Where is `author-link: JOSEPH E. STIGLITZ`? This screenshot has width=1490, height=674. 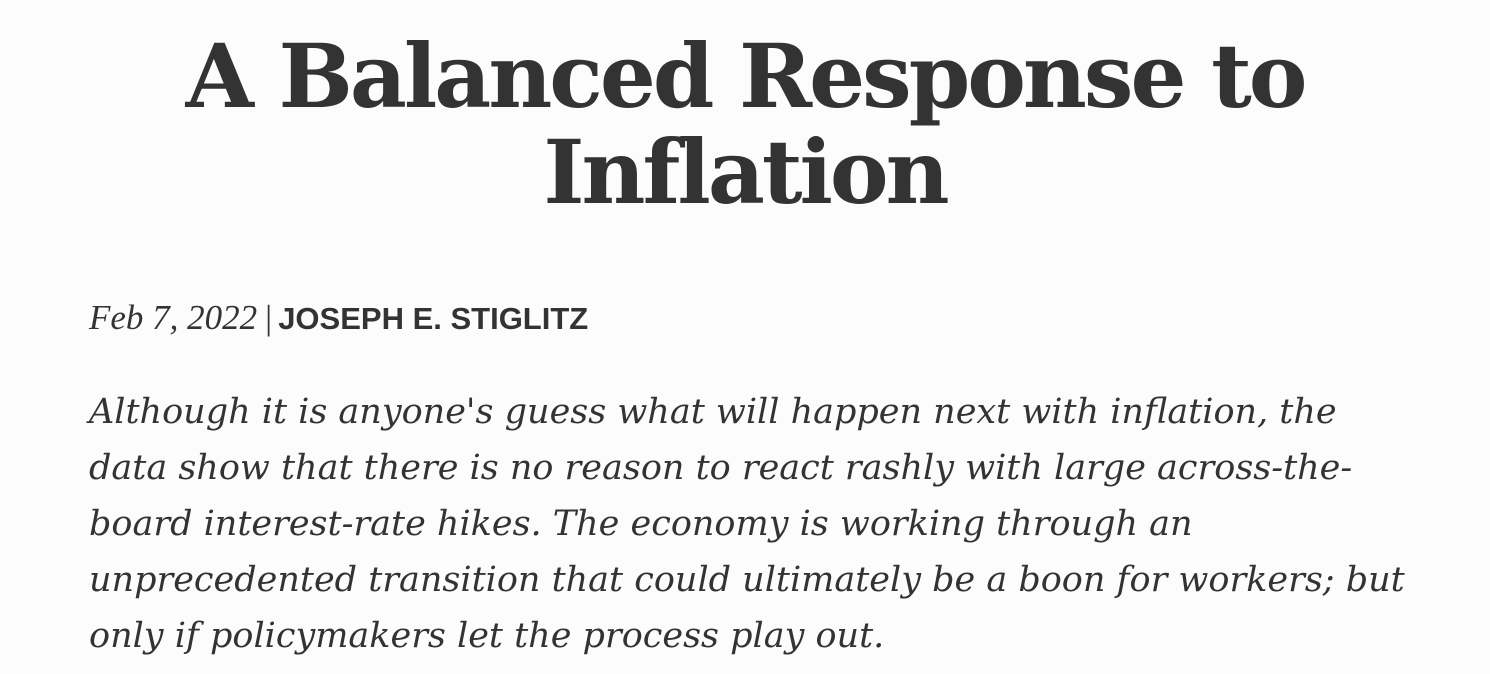
author-link: JOSEPH E. STIGLITZ is located at coordinates (433, 318).